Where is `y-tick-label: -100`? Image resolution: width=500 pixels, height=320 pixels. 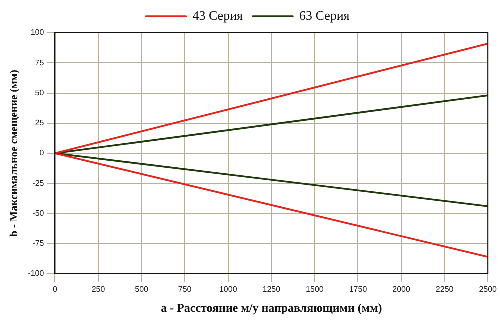 y-tick-label: -100 is located at coordinates (36, 273).